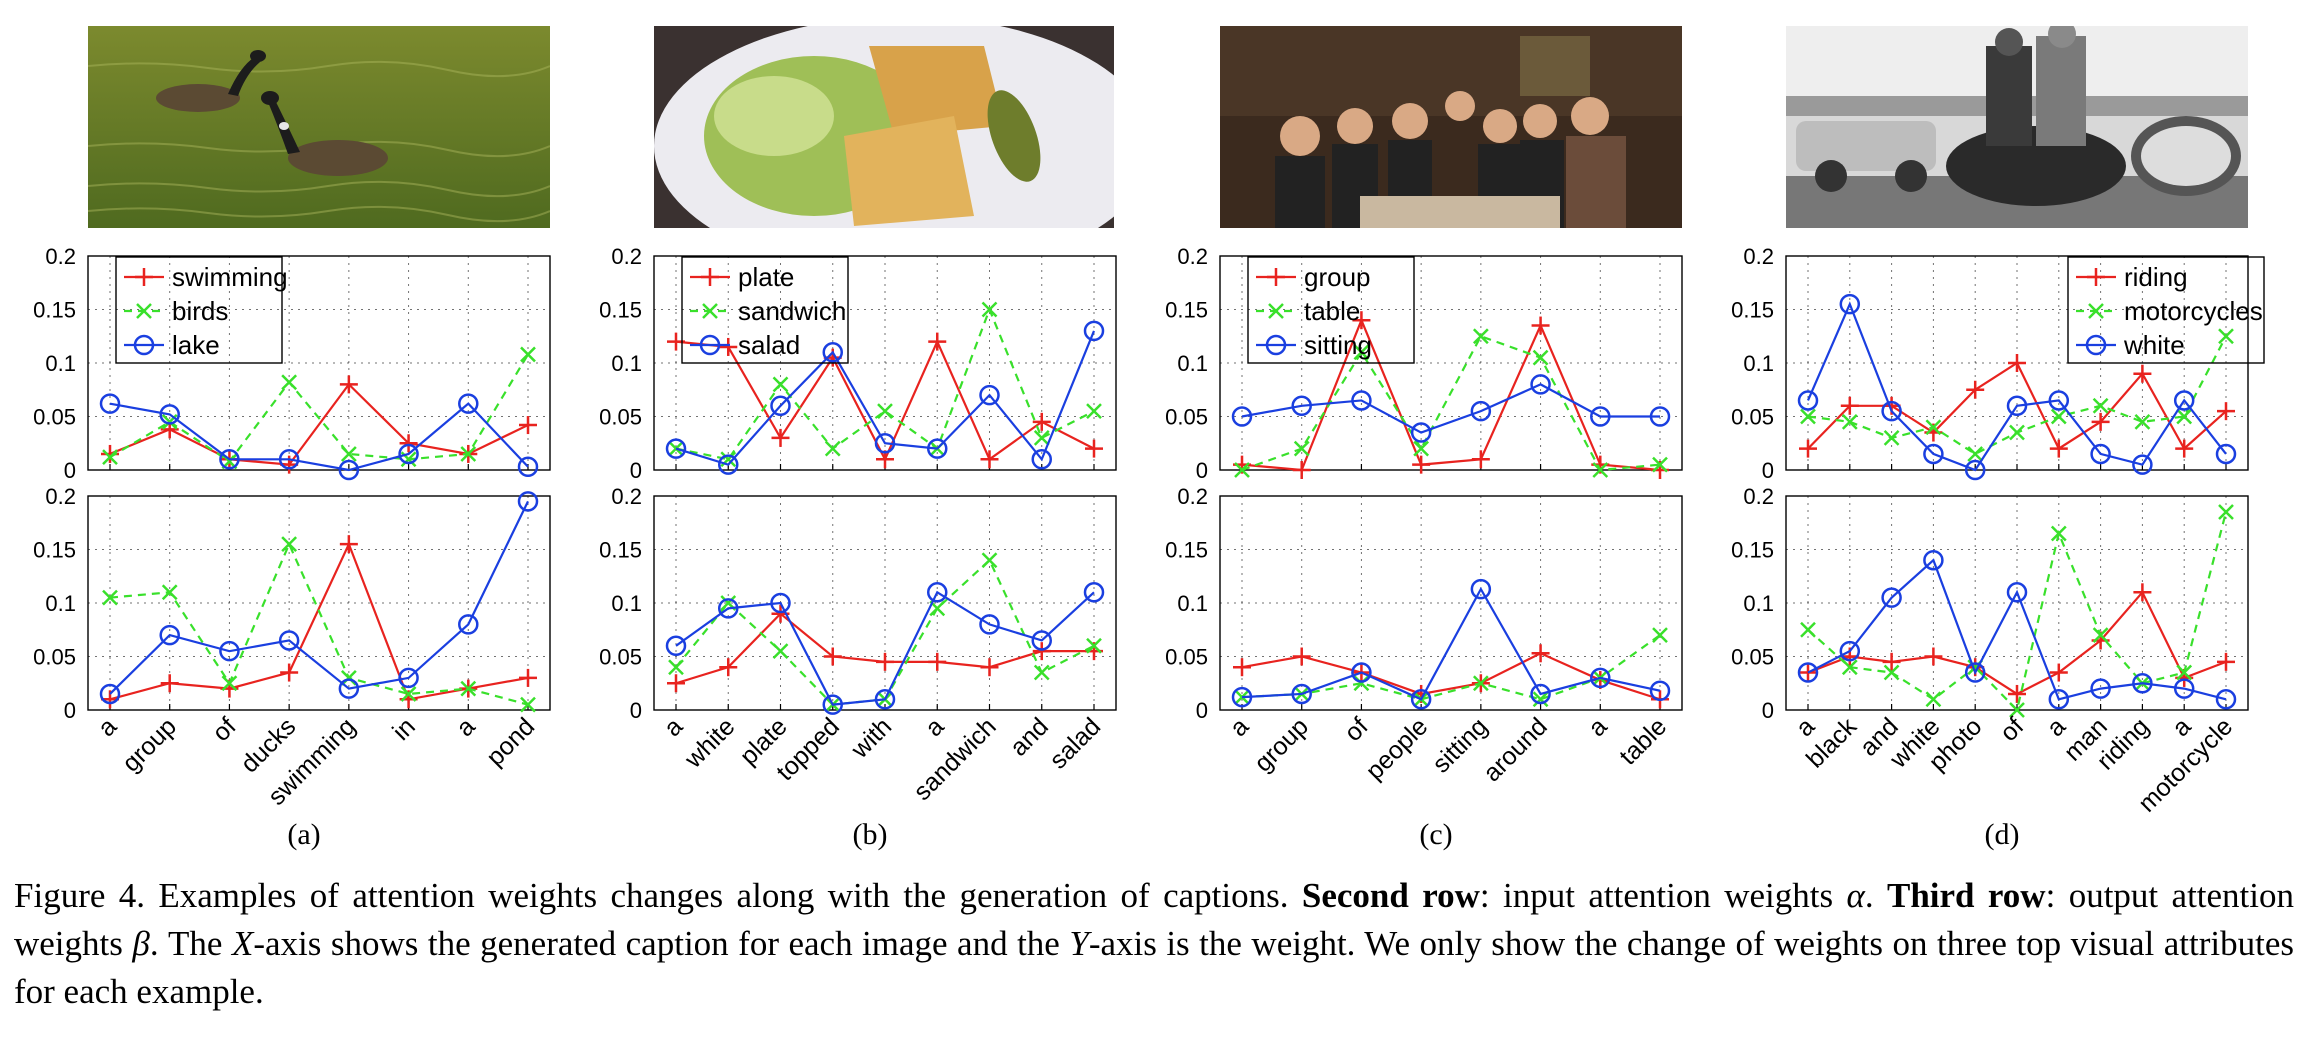  What do you see at coordinates (1752, 550) in the screenshot?
I see `y-tick-label: 0.15` at bounding box center [1752, 550].